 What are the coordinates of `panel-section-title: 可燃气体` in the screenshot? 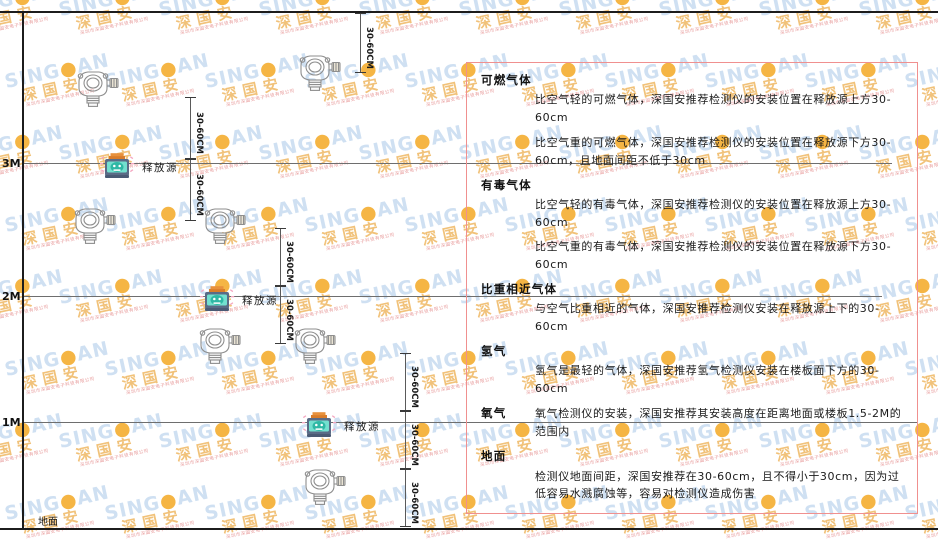 It's located at (506, 80).